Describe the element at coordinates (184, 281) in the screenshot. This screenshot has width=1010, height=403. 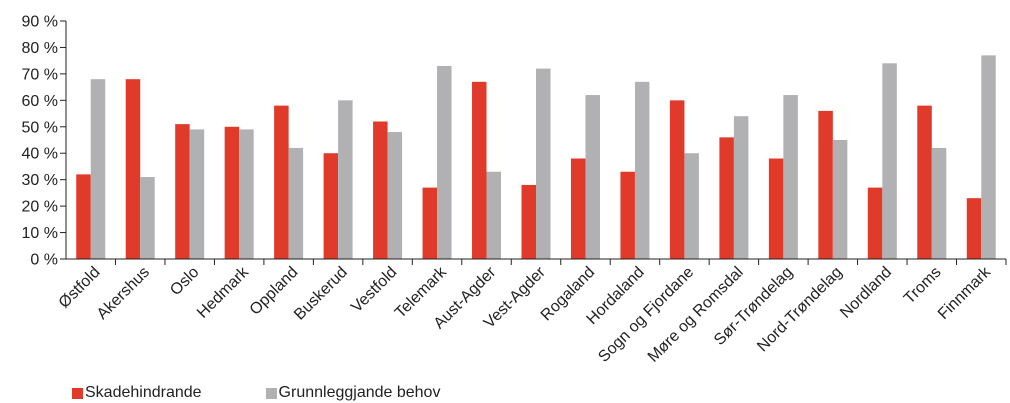
I see `x-tick-label: Oslo` at that location.